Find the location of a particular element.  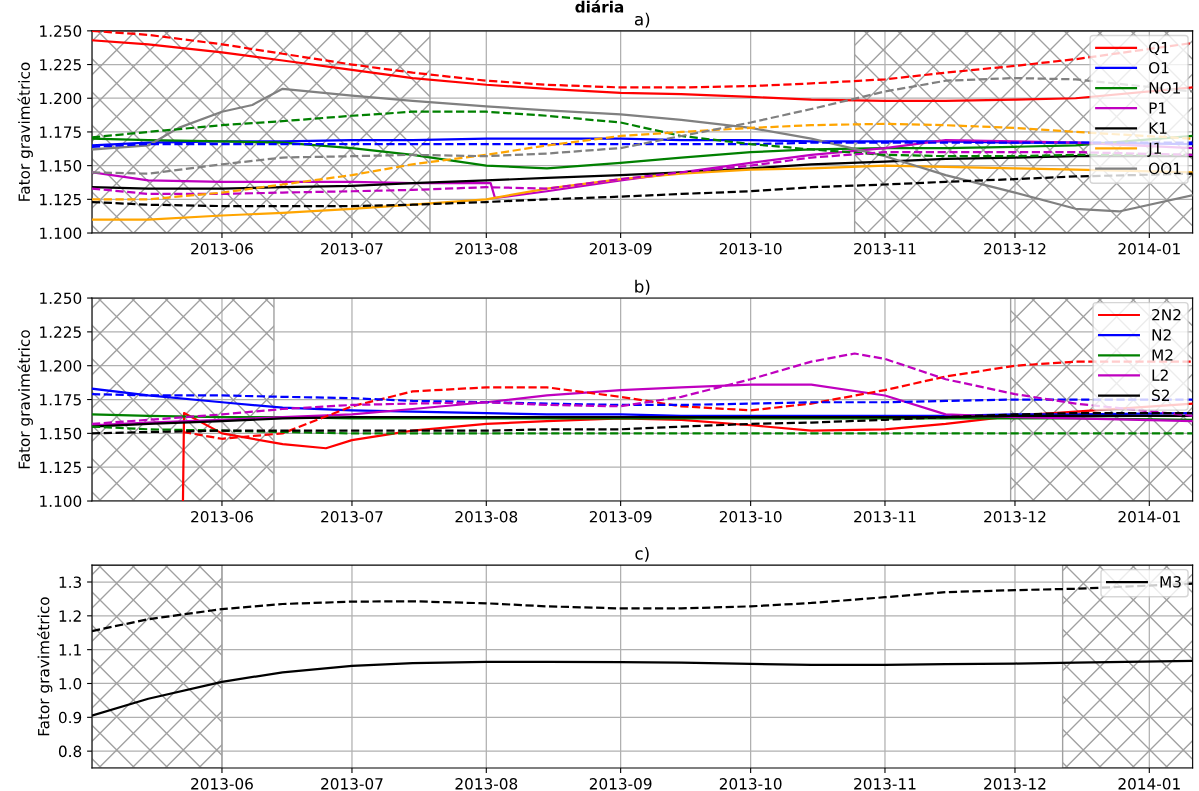

legend-label: M2 is located at coordinates (1162, 355).